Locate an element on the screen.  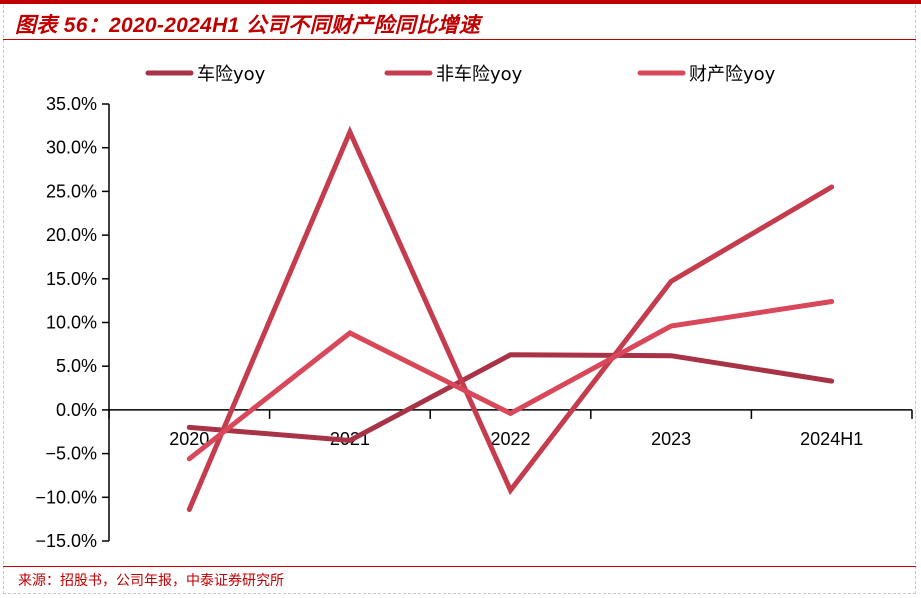
legend-item: 非车险yoy is located at coordinates (453, 74).